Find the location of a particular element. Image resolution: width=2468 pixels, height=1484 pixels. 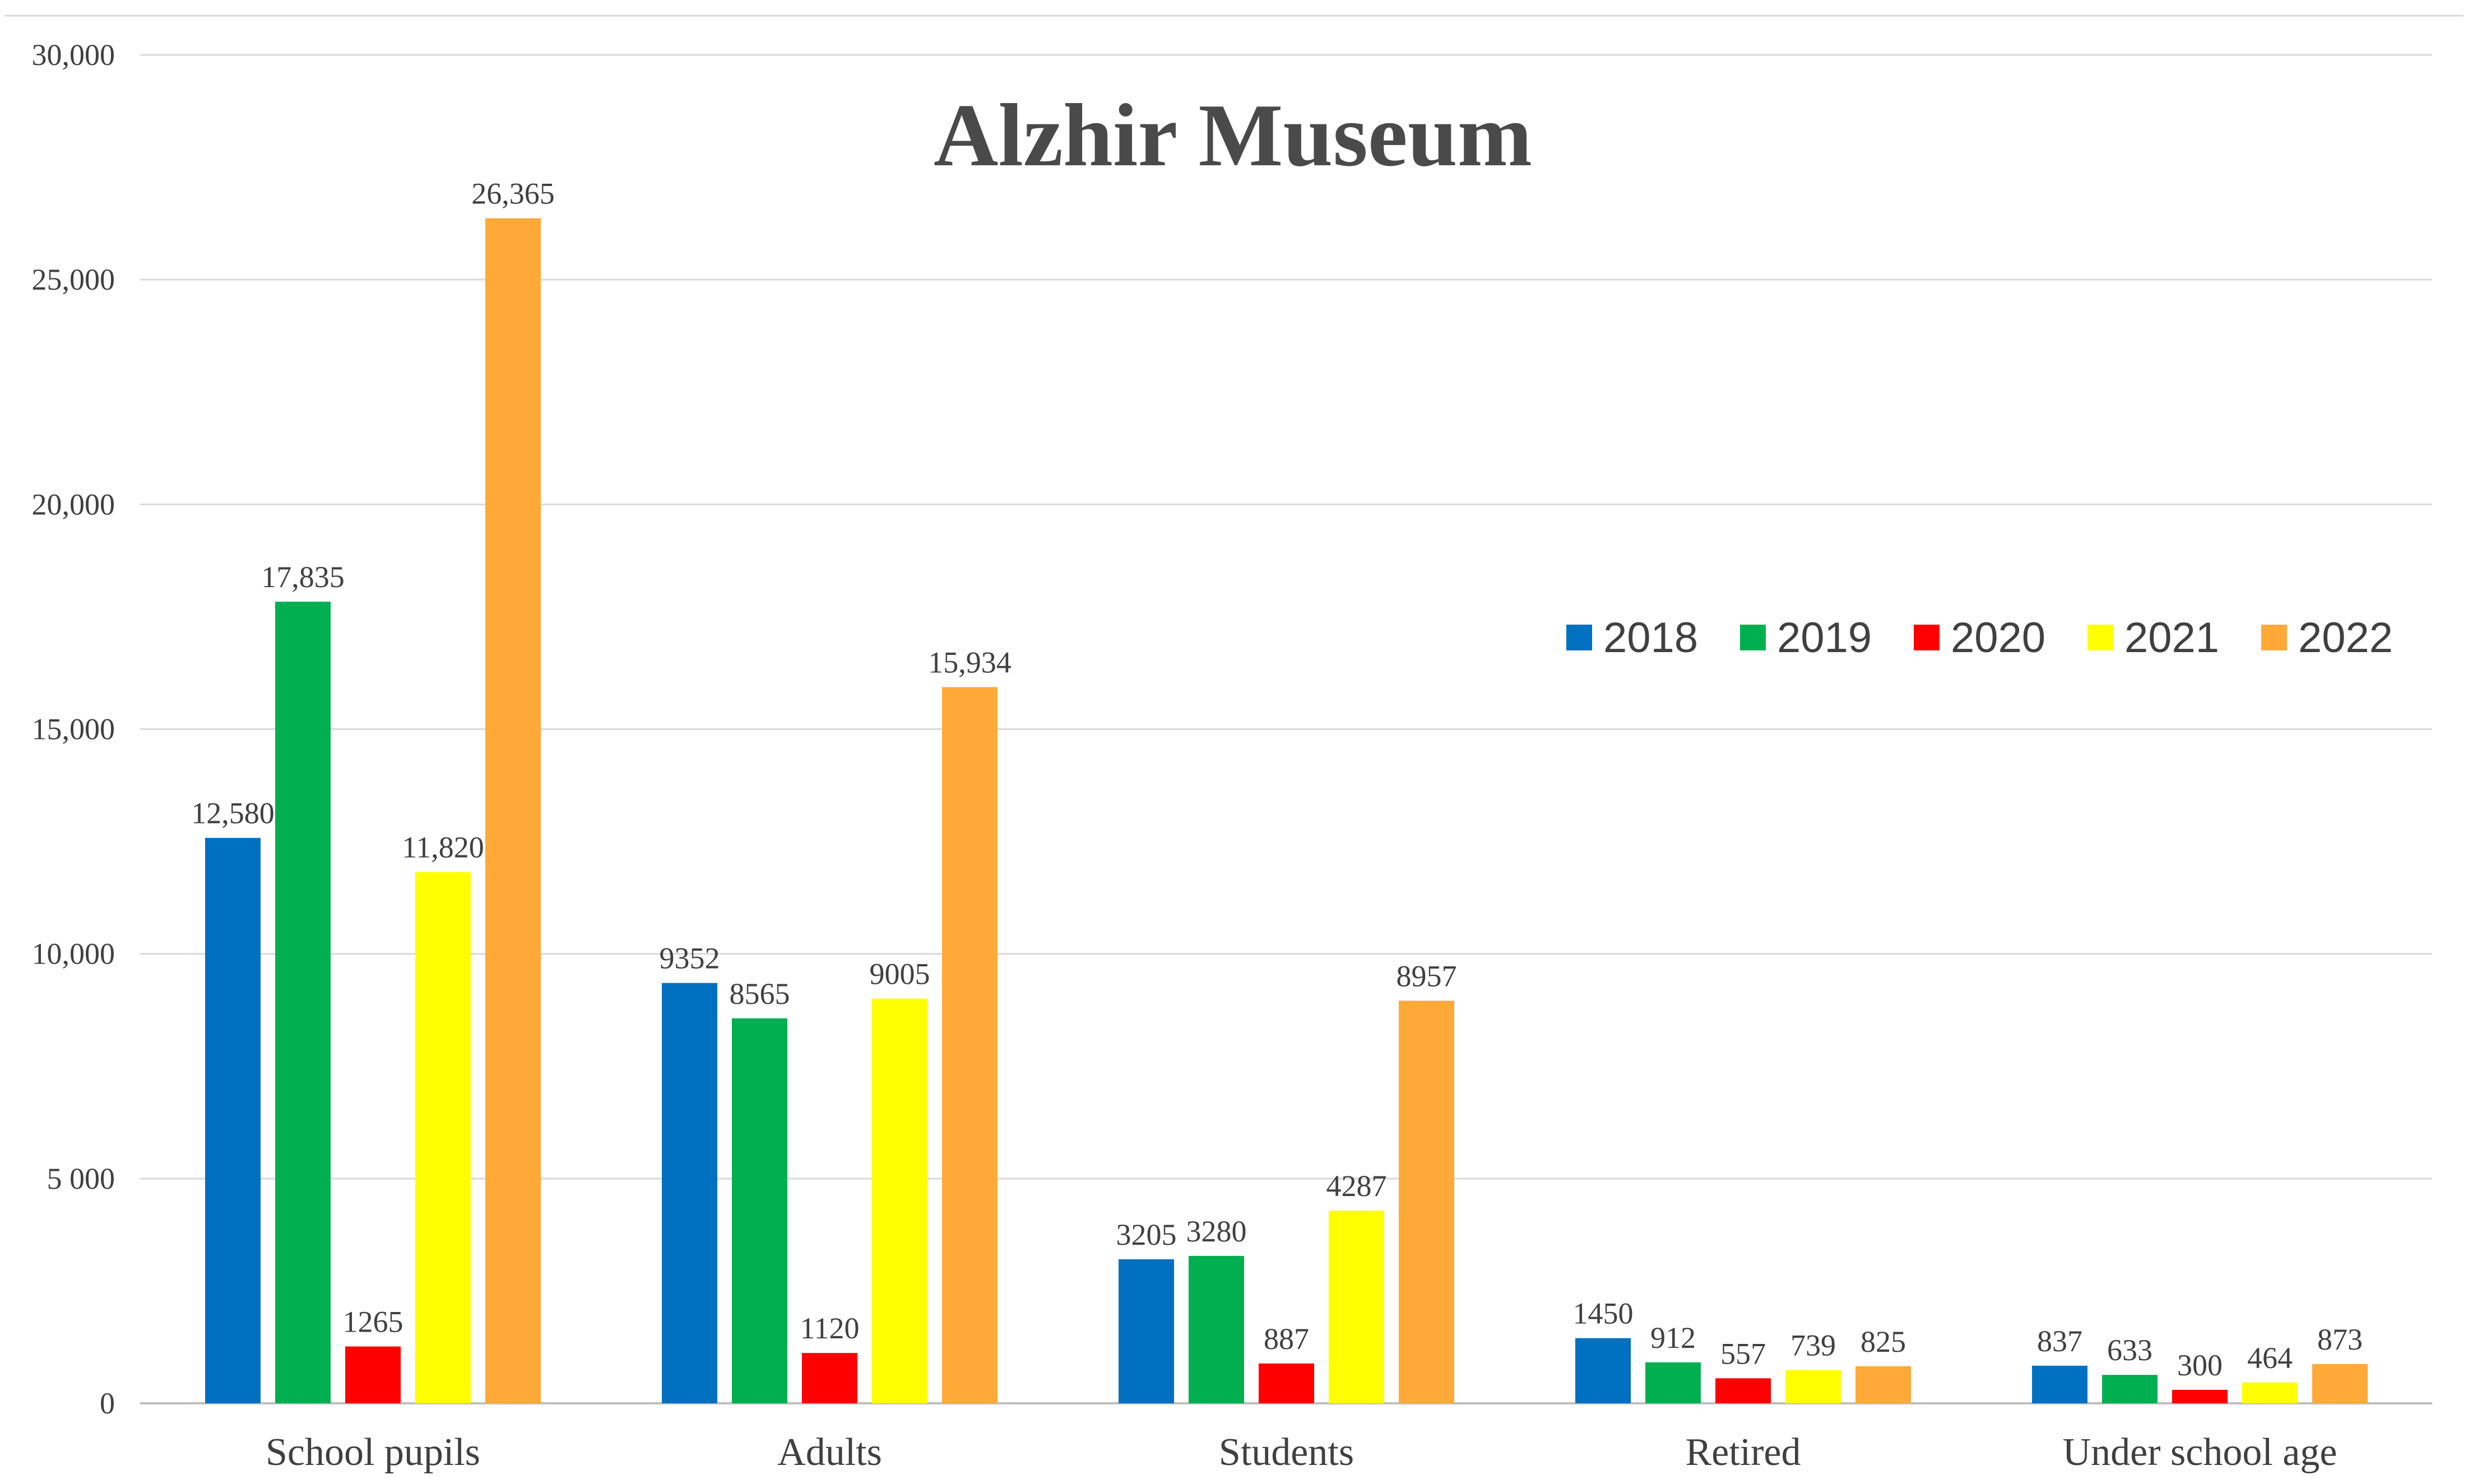

data-label: 873 is located at coordinates (2340, 1339).